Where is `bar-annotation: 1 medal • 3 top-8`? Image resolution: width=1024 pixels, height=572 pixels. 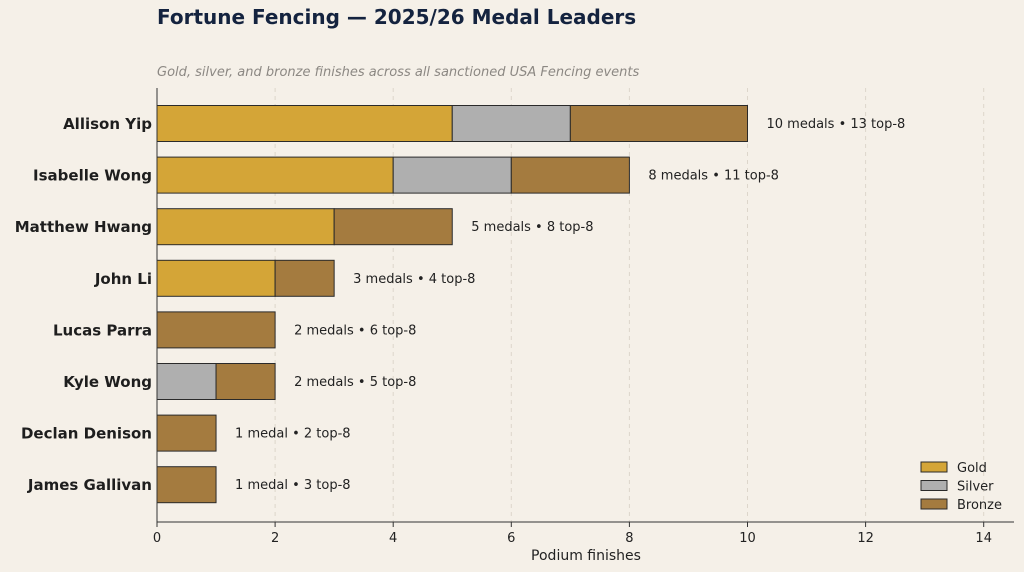
bar-annotation: 1 medal • 3 top-8 is located at coordinates (292, 485).